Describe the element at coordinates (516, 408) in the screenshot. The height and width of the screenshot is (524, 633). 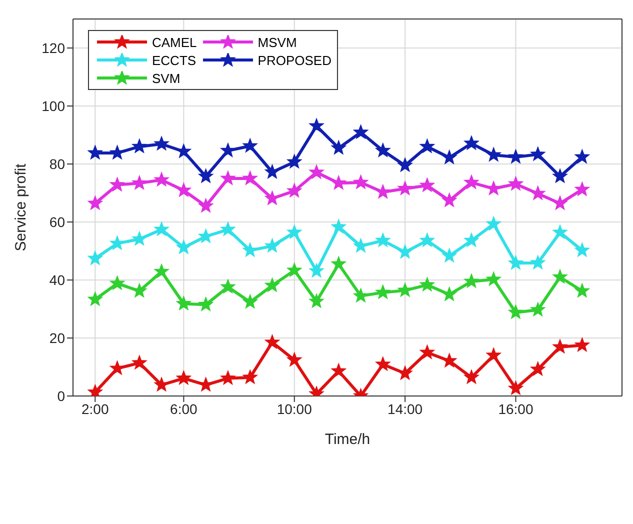
I see `x-tick-label: 16:00` at that location.